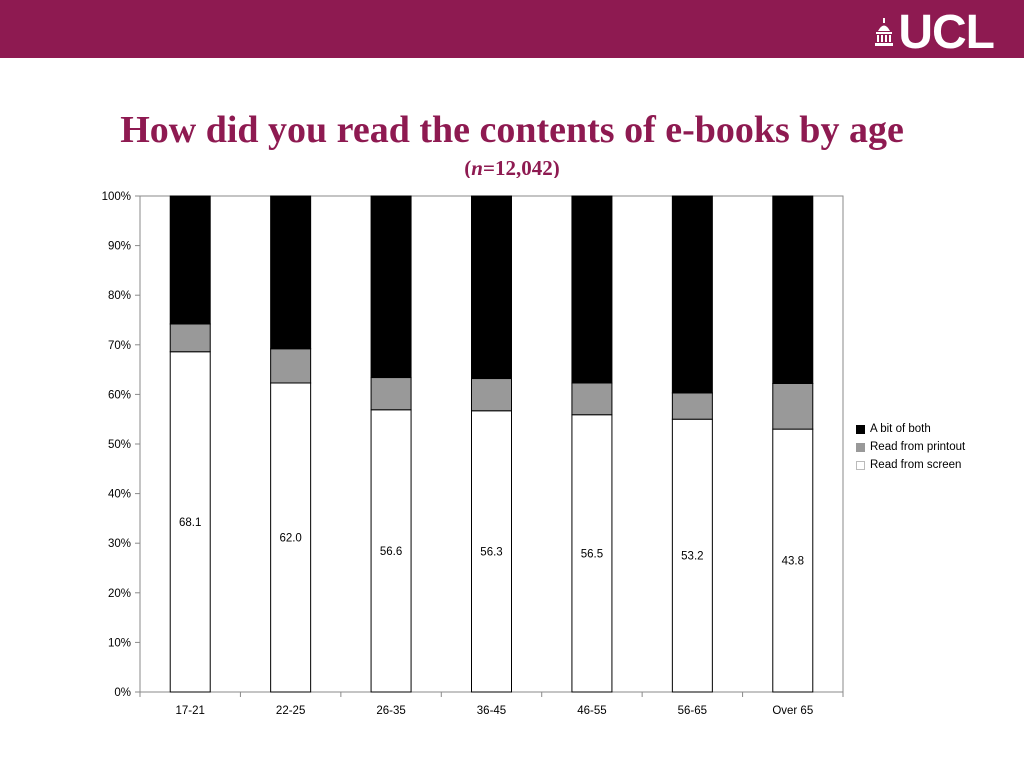 The height and width of the screenshot is (768, 1024). Describe the element at coordinates (491, 711) in the screenshot. I see `x-tick-label: 36-45` at that location.